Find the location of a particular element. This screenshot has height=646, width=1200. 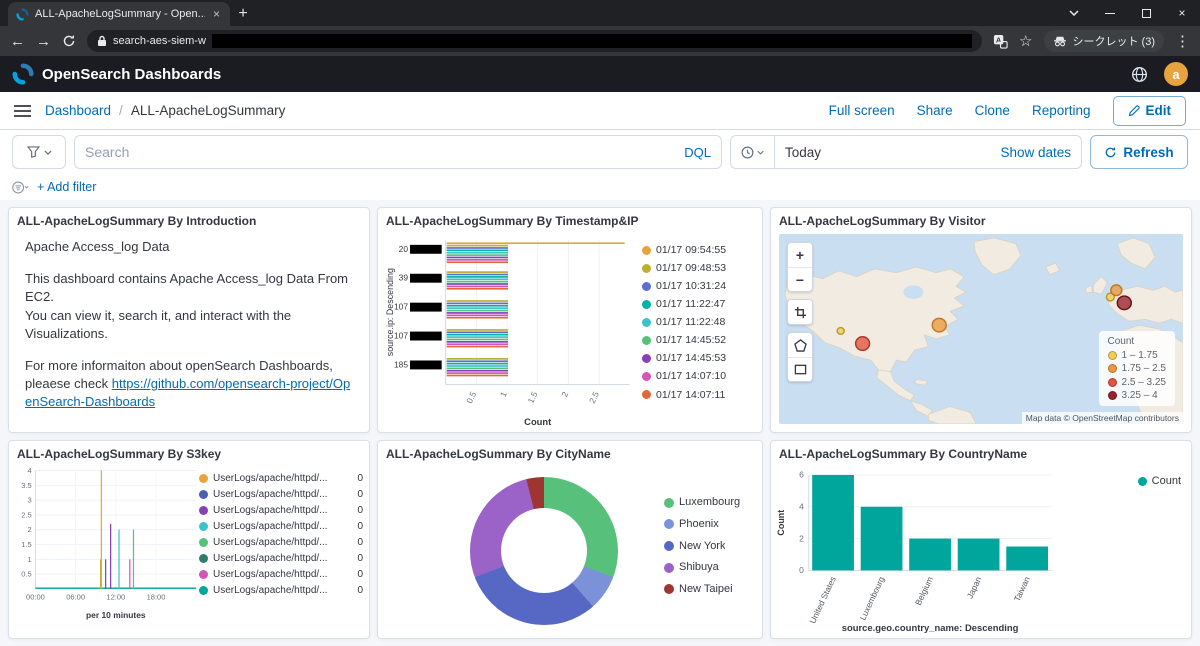

legend-item: Luxembourg is located at coordinates (702, 502).